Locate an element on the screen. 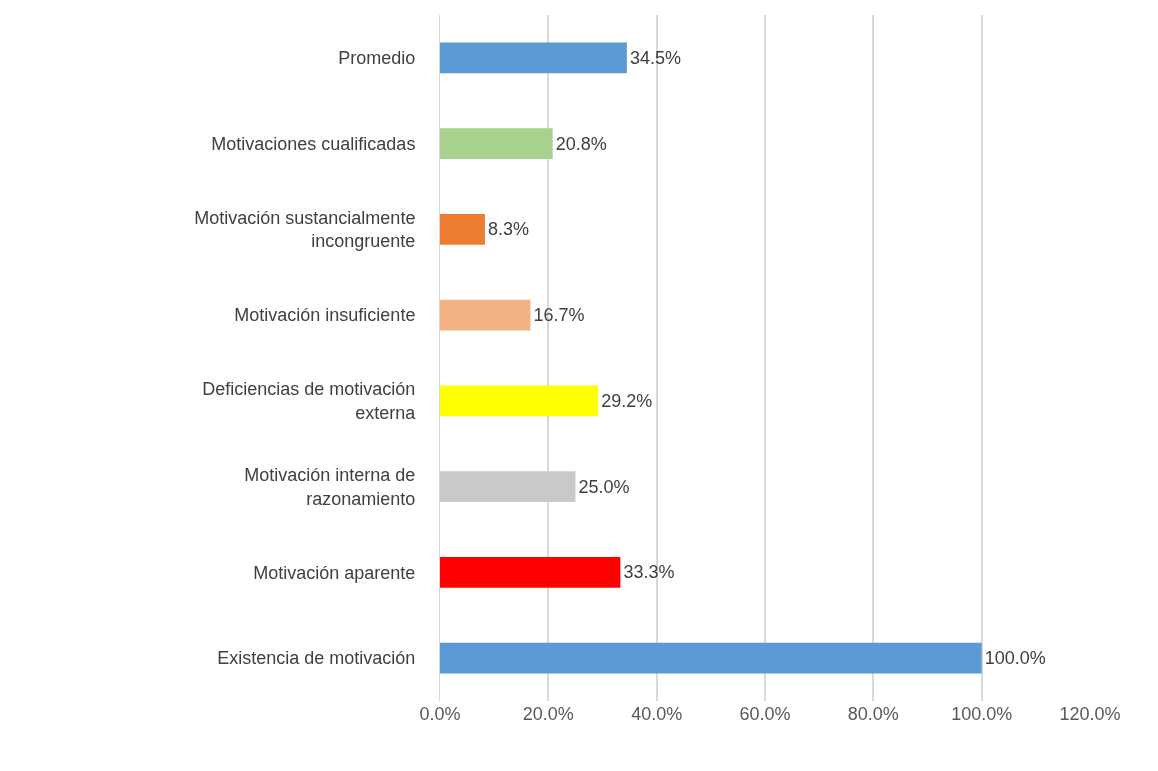 The height and width of the screenshot is (771, 1158). y-tick-label: Motivación sustancialmente incongruente is located at coordinates (305, 229).